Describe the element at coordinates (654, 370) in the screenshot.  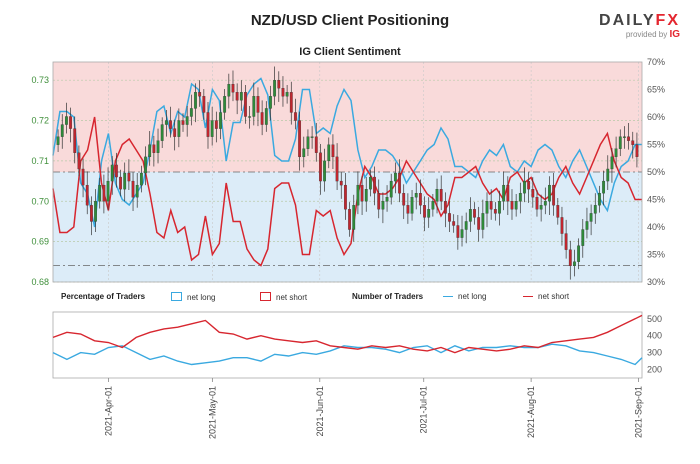
I see `traders-tick-label-0: 200` at that location.